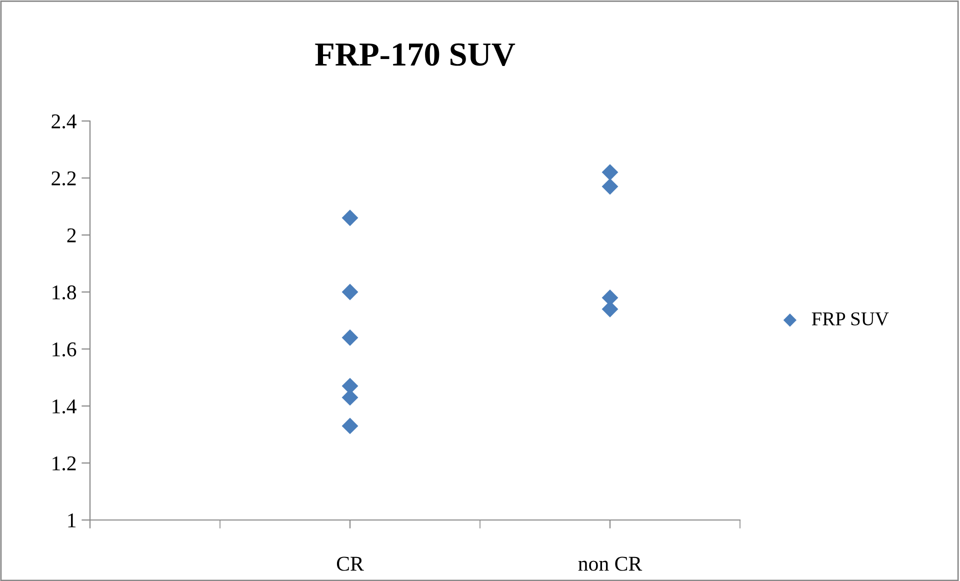 The width and height of the screenshot is (960, 581). Describe the element at coordinates (64, 349) in the screenshot. I see `y-tick-label: 1.6` at that location.